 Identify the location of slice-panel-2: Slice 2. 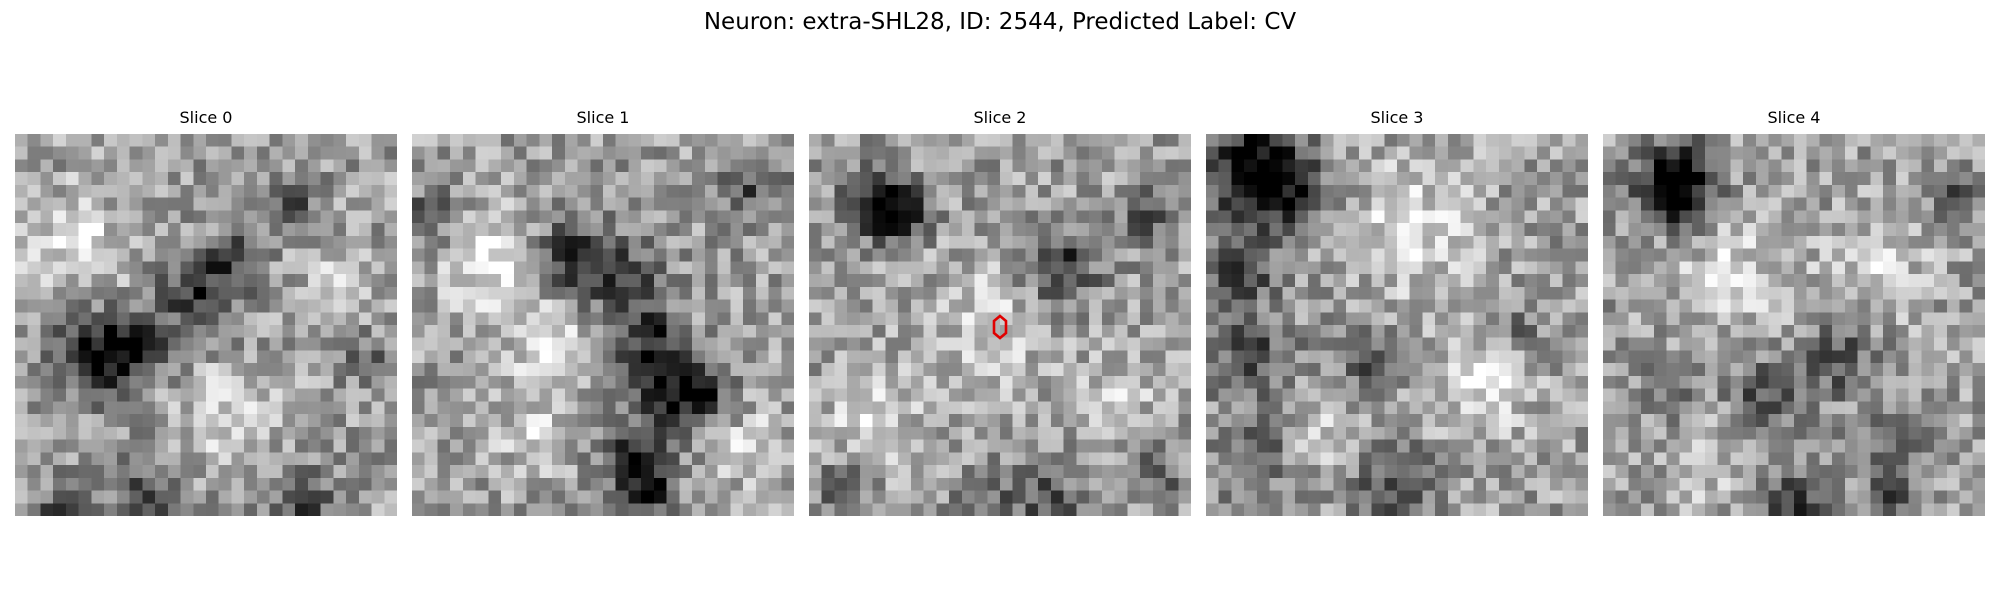
(1000, 312).